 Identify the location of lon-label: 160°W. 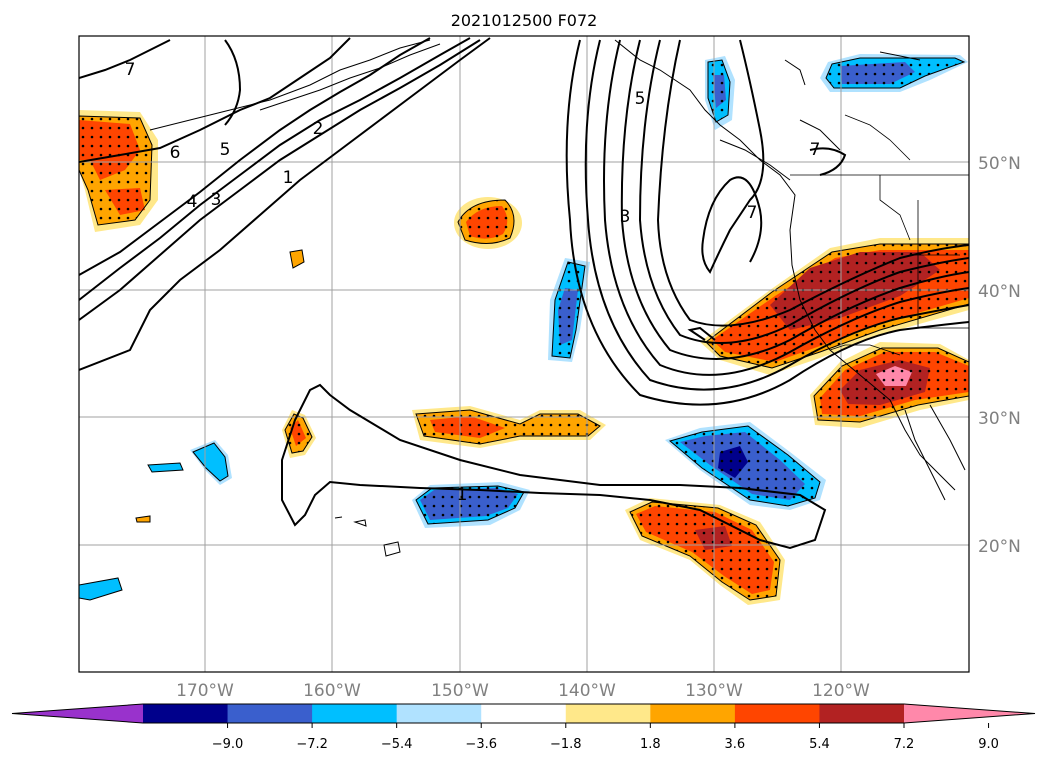
(332, 691).